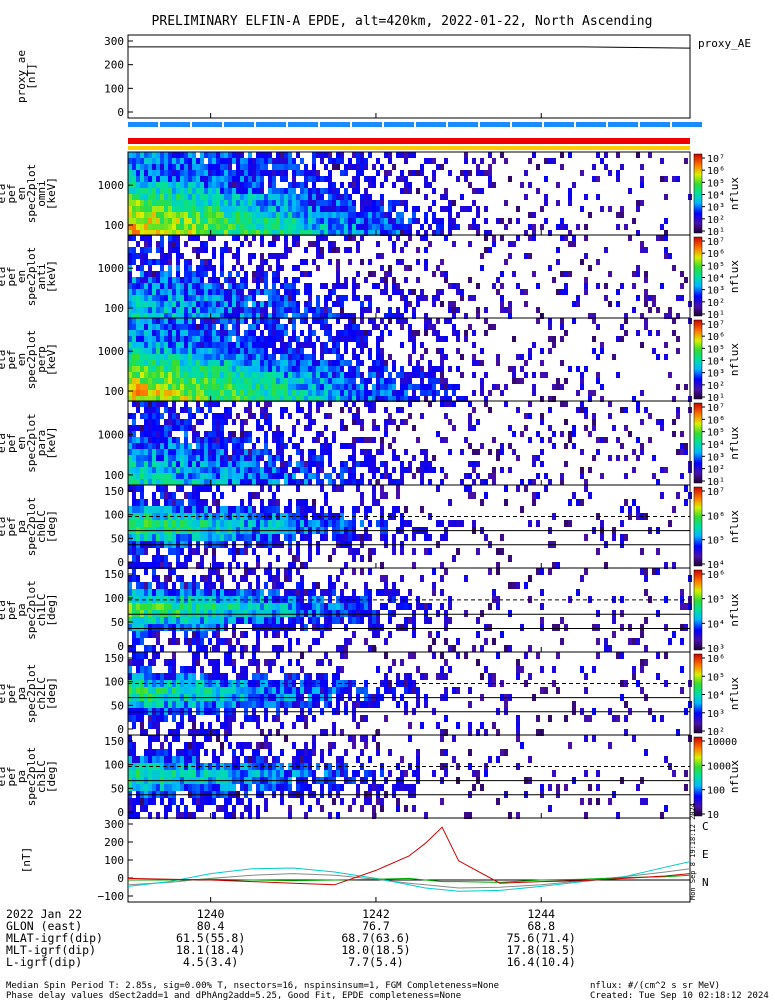 The height and width of the screenshot is (1000, 775). What do you see at coordinates (11, 443) in the screenshot?
I see `panel-4-ylabel: pef` at bounding box center [11, 443].